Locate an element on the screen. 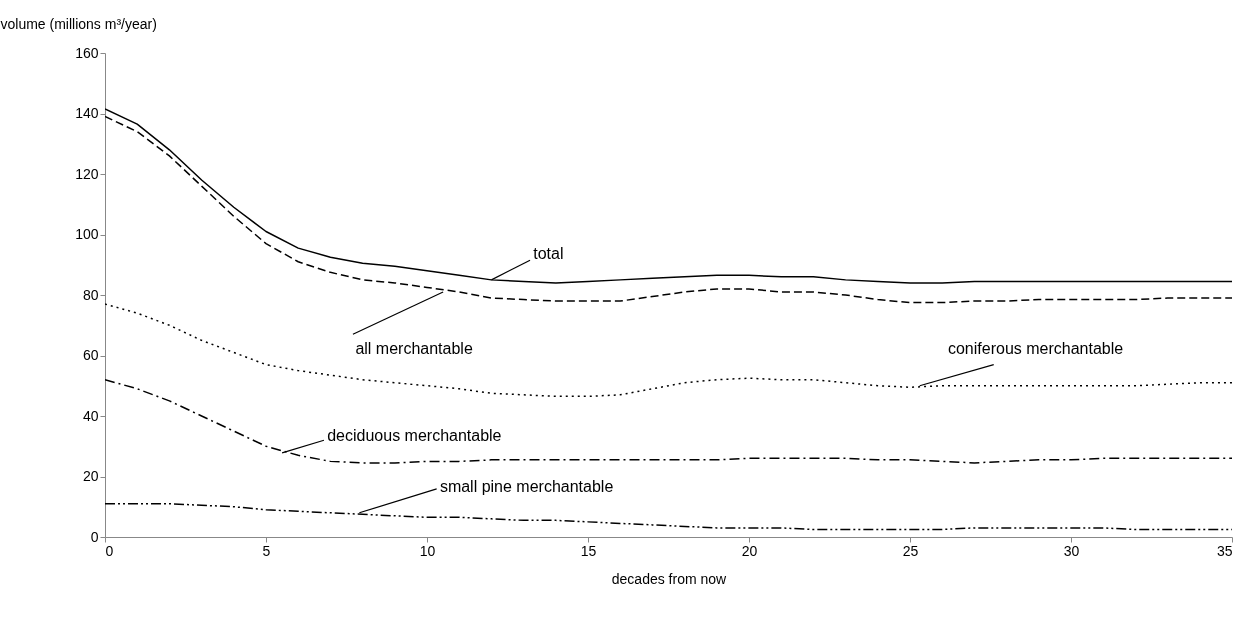 The height and width of the screenshot is (620, 1251). y-tick-label: 100 is located at coordinates (87, 234).